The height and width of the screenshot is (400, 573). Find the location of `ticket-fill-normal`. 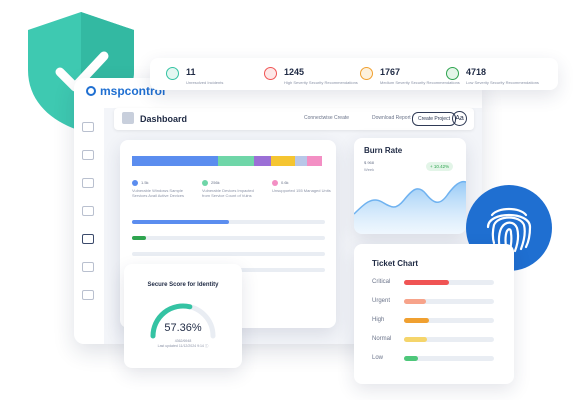

ticket-fill-normal is located at coordinates (415, 339).